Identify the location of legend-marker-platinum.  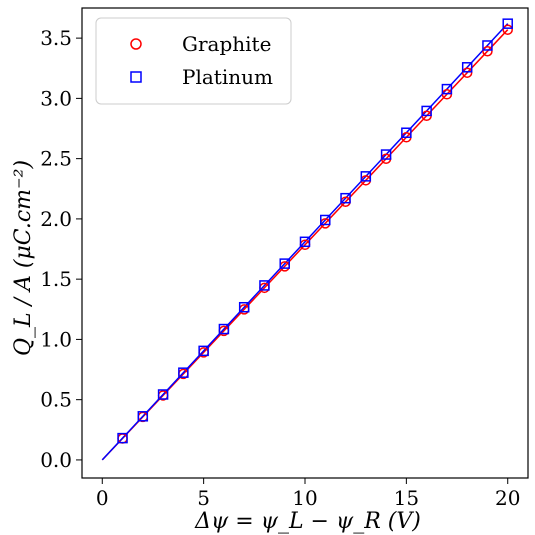
(136, 77).